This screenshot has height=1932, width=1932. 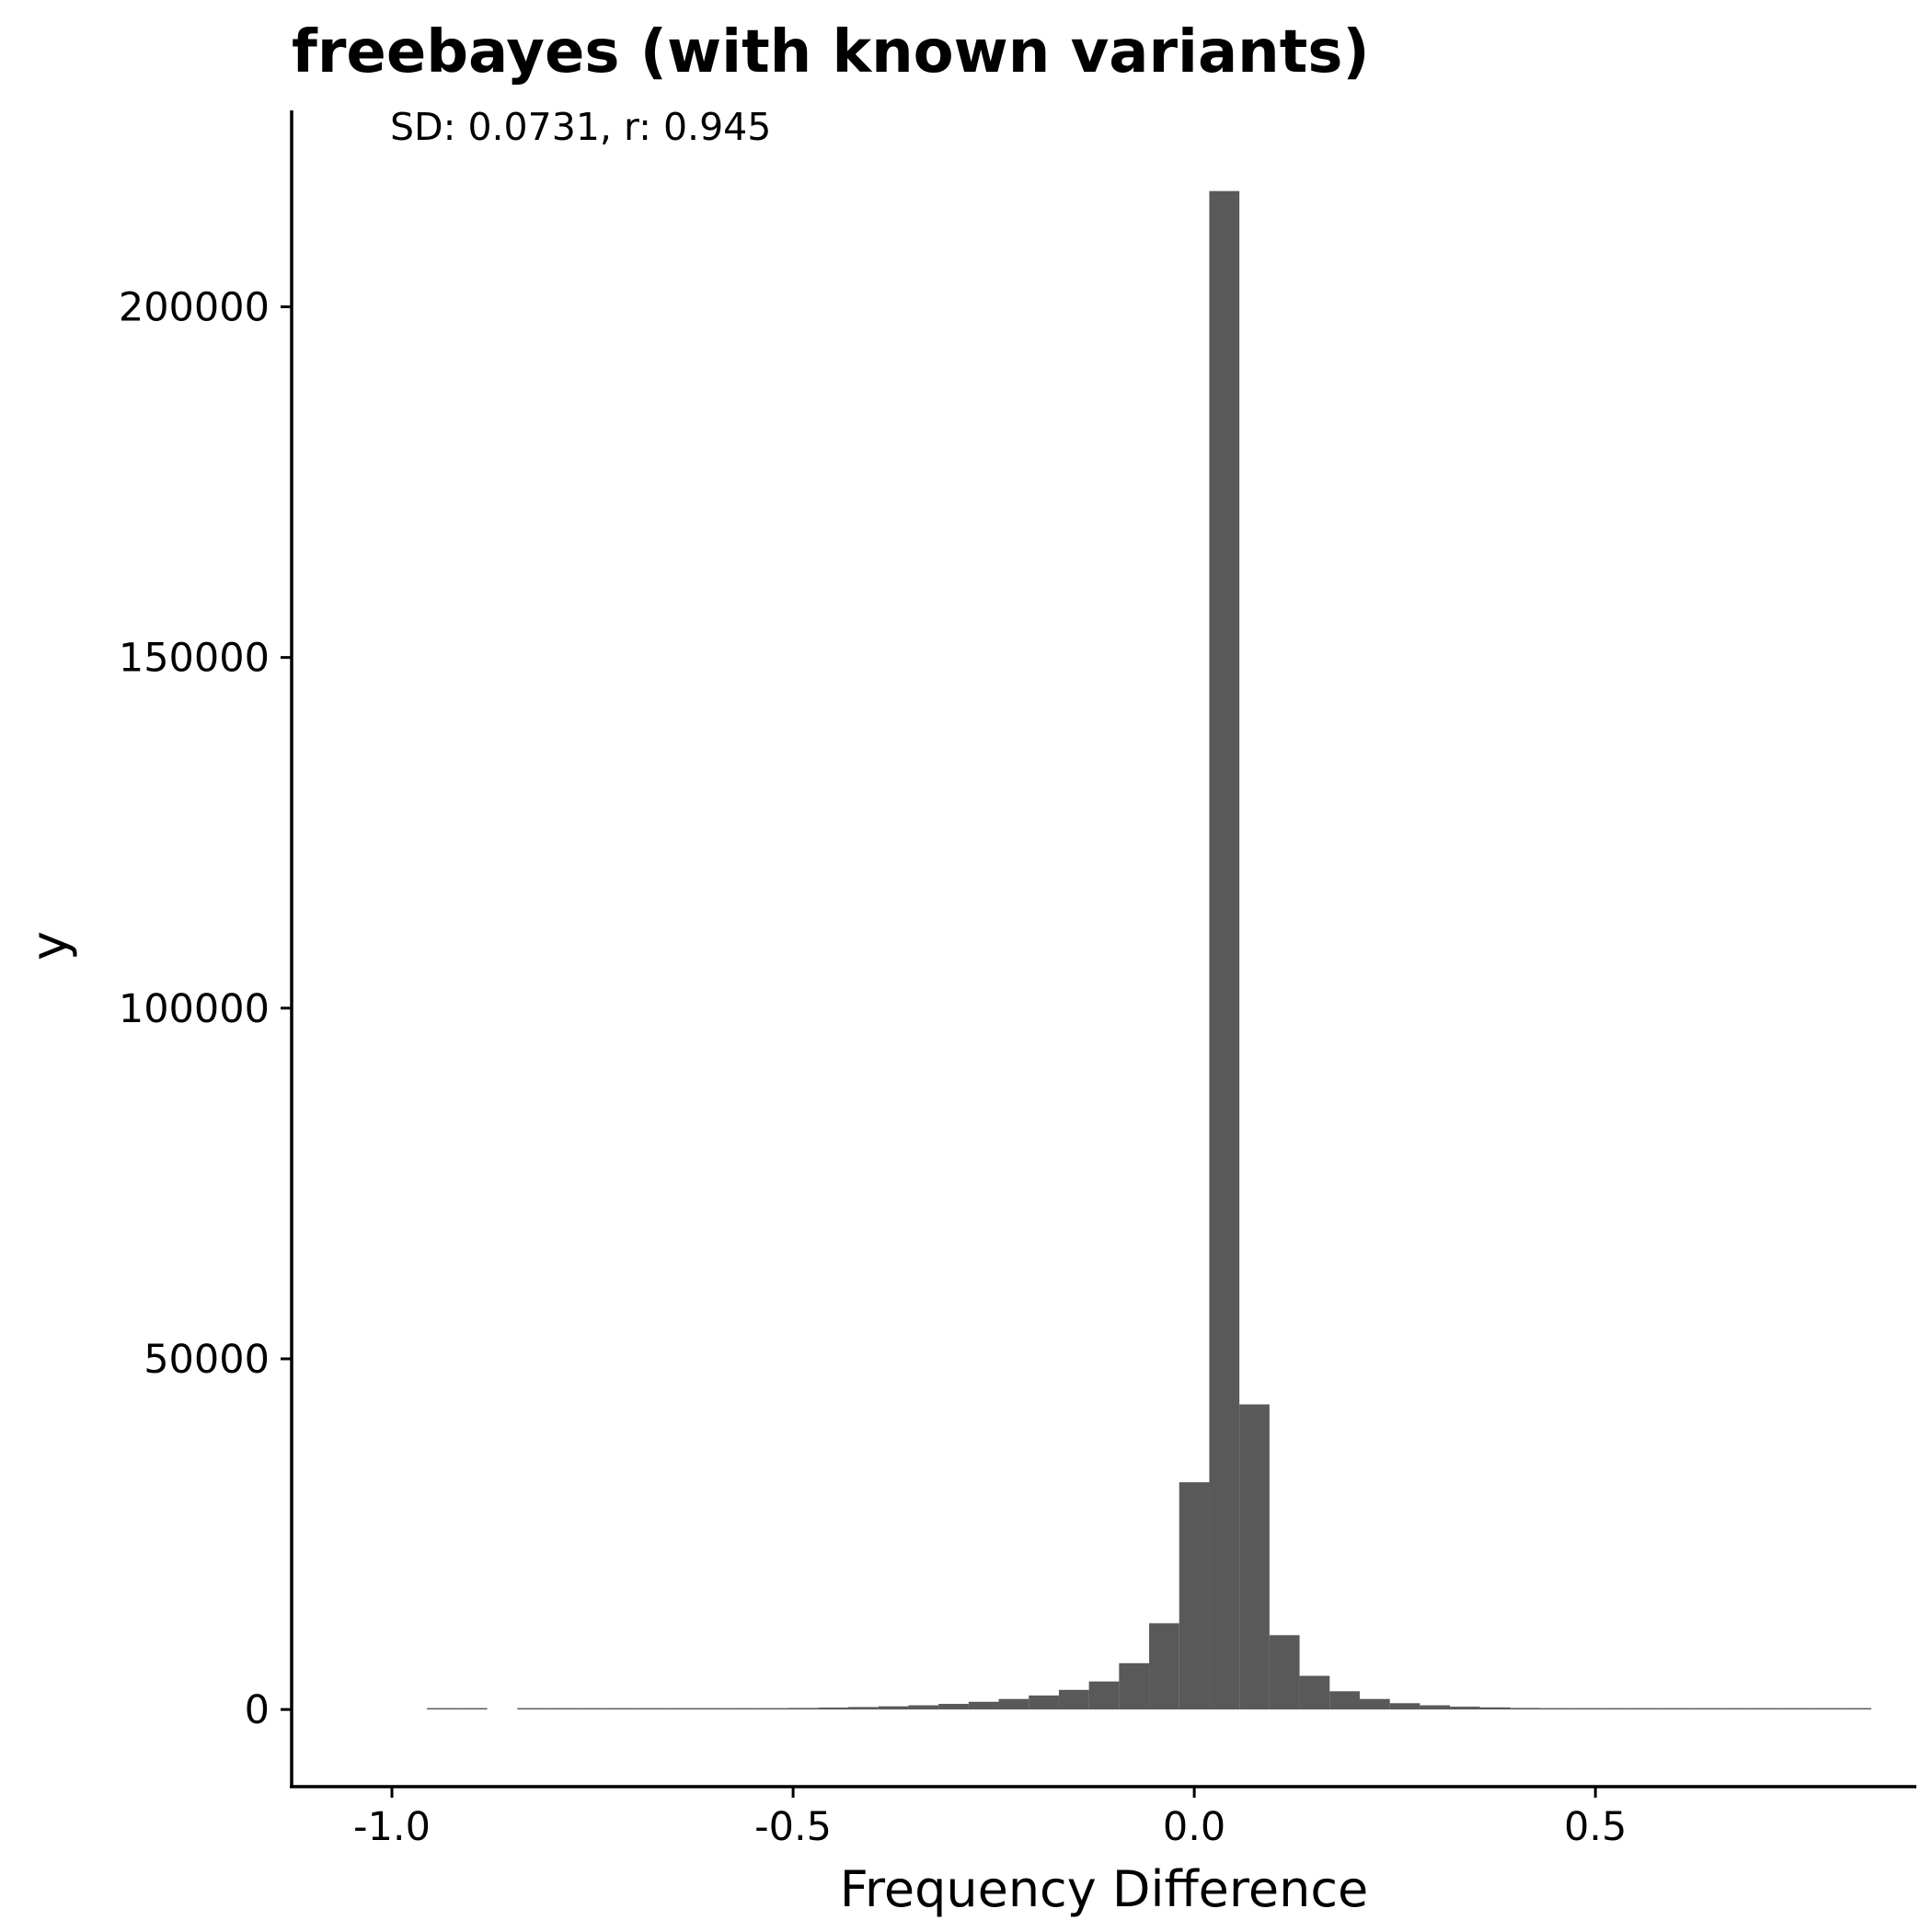 I want to click on y-tick-label: 200000, so click(x=194, y=307).